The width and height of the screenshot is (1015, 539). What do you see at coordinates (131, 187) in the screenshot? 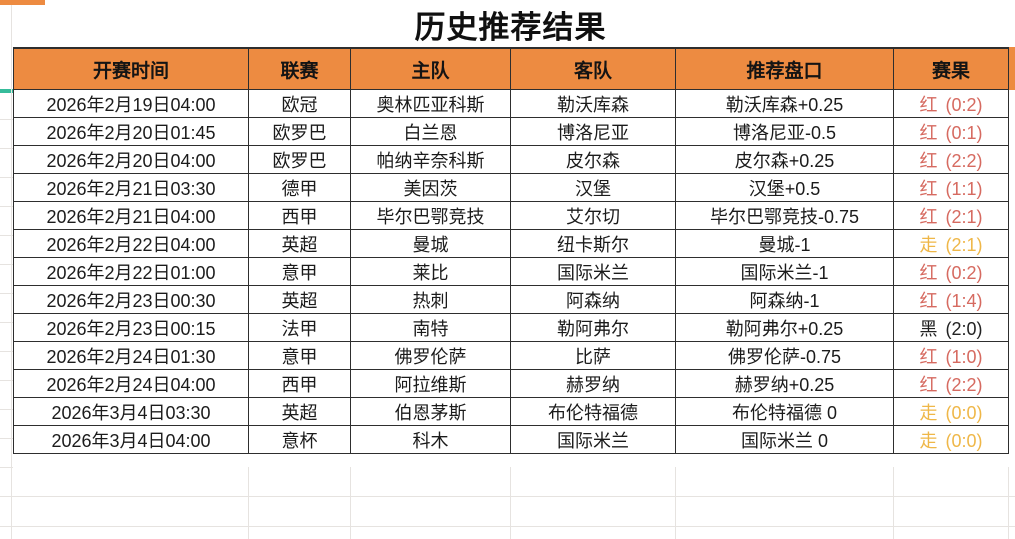
I see `cell-time: 2026年2月21日03:30` at bounding box center [131, 187].